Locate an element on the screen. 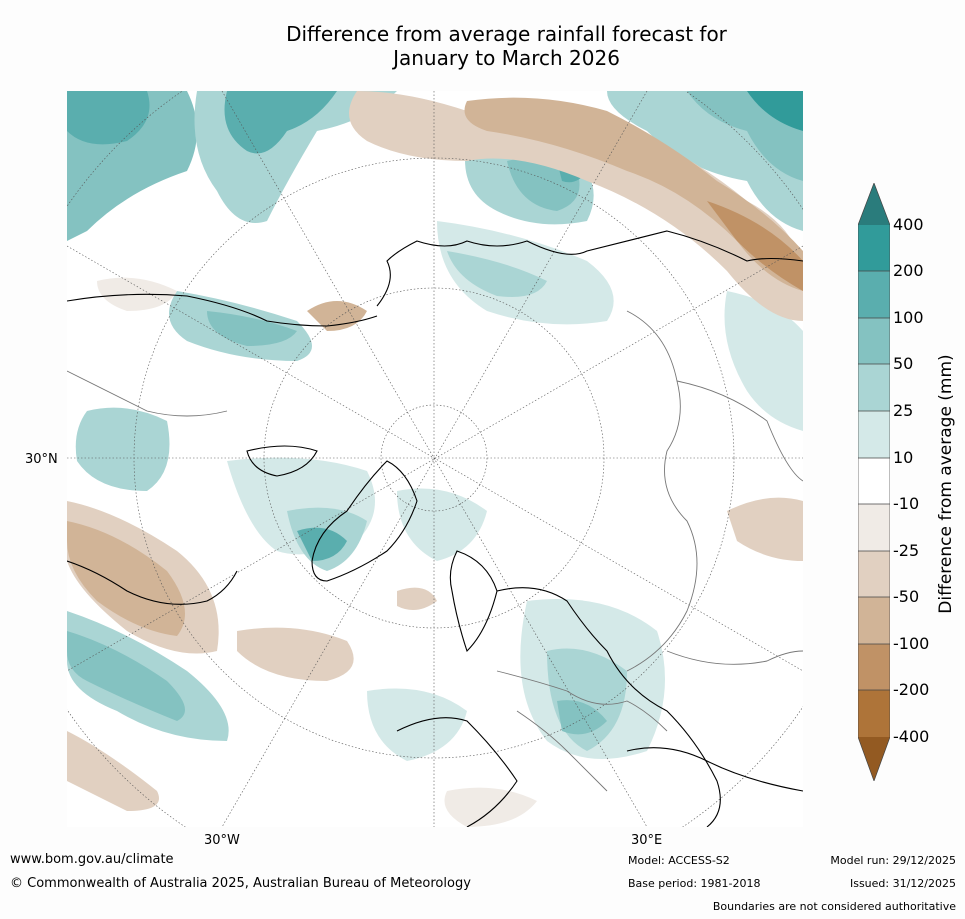 Image resolution: width=965 pixels, height=919 pixels. colorbar-tick: 50 is located at coordinates (903, 363).